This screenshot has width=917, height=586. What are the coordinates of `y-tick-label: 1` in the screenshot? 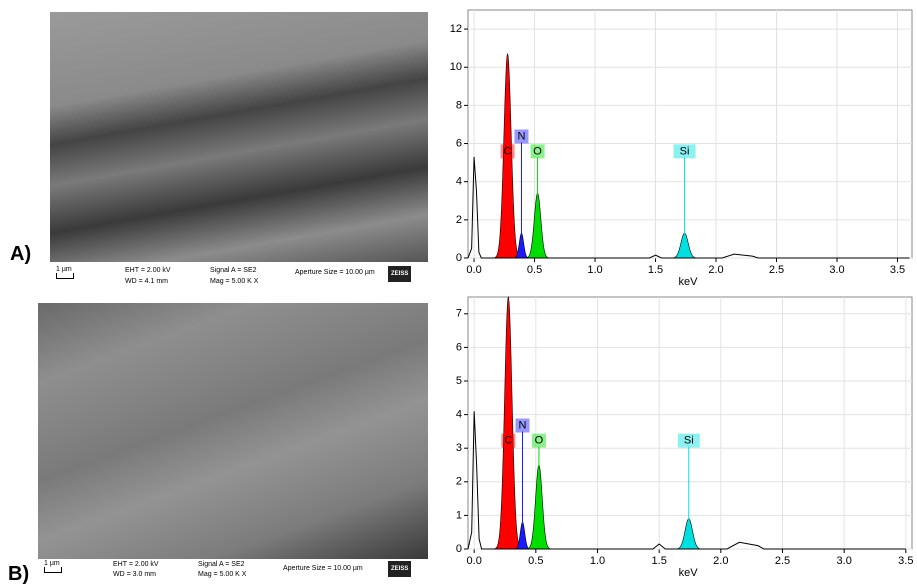 It's located at (459, 515).